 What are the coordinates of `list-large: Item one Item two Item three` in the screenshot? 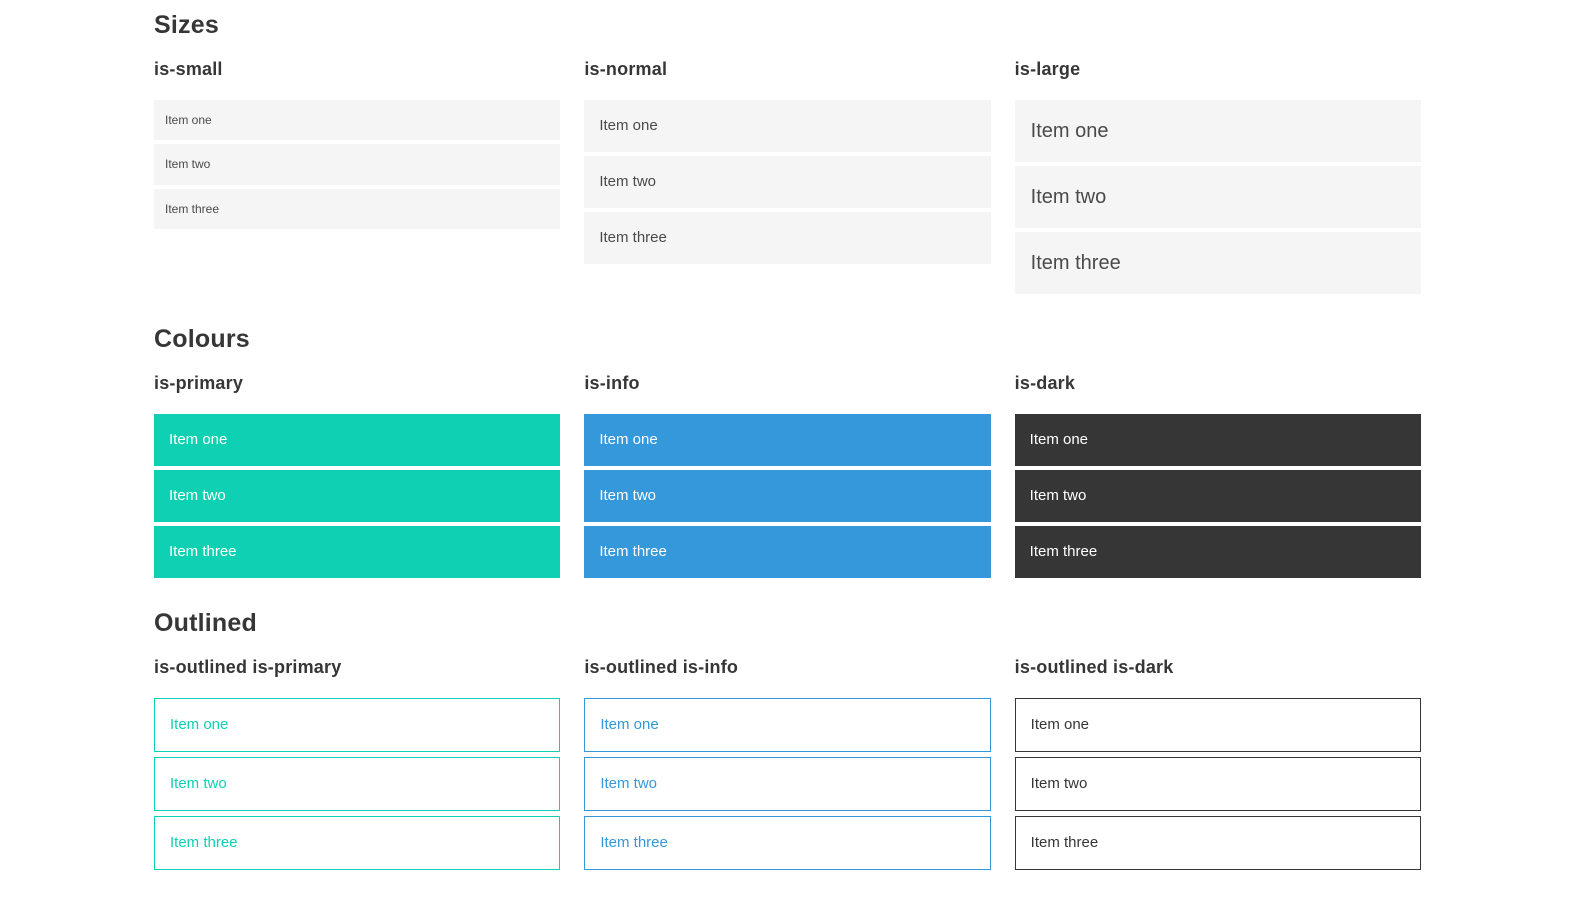 It's located at (1217, 197).